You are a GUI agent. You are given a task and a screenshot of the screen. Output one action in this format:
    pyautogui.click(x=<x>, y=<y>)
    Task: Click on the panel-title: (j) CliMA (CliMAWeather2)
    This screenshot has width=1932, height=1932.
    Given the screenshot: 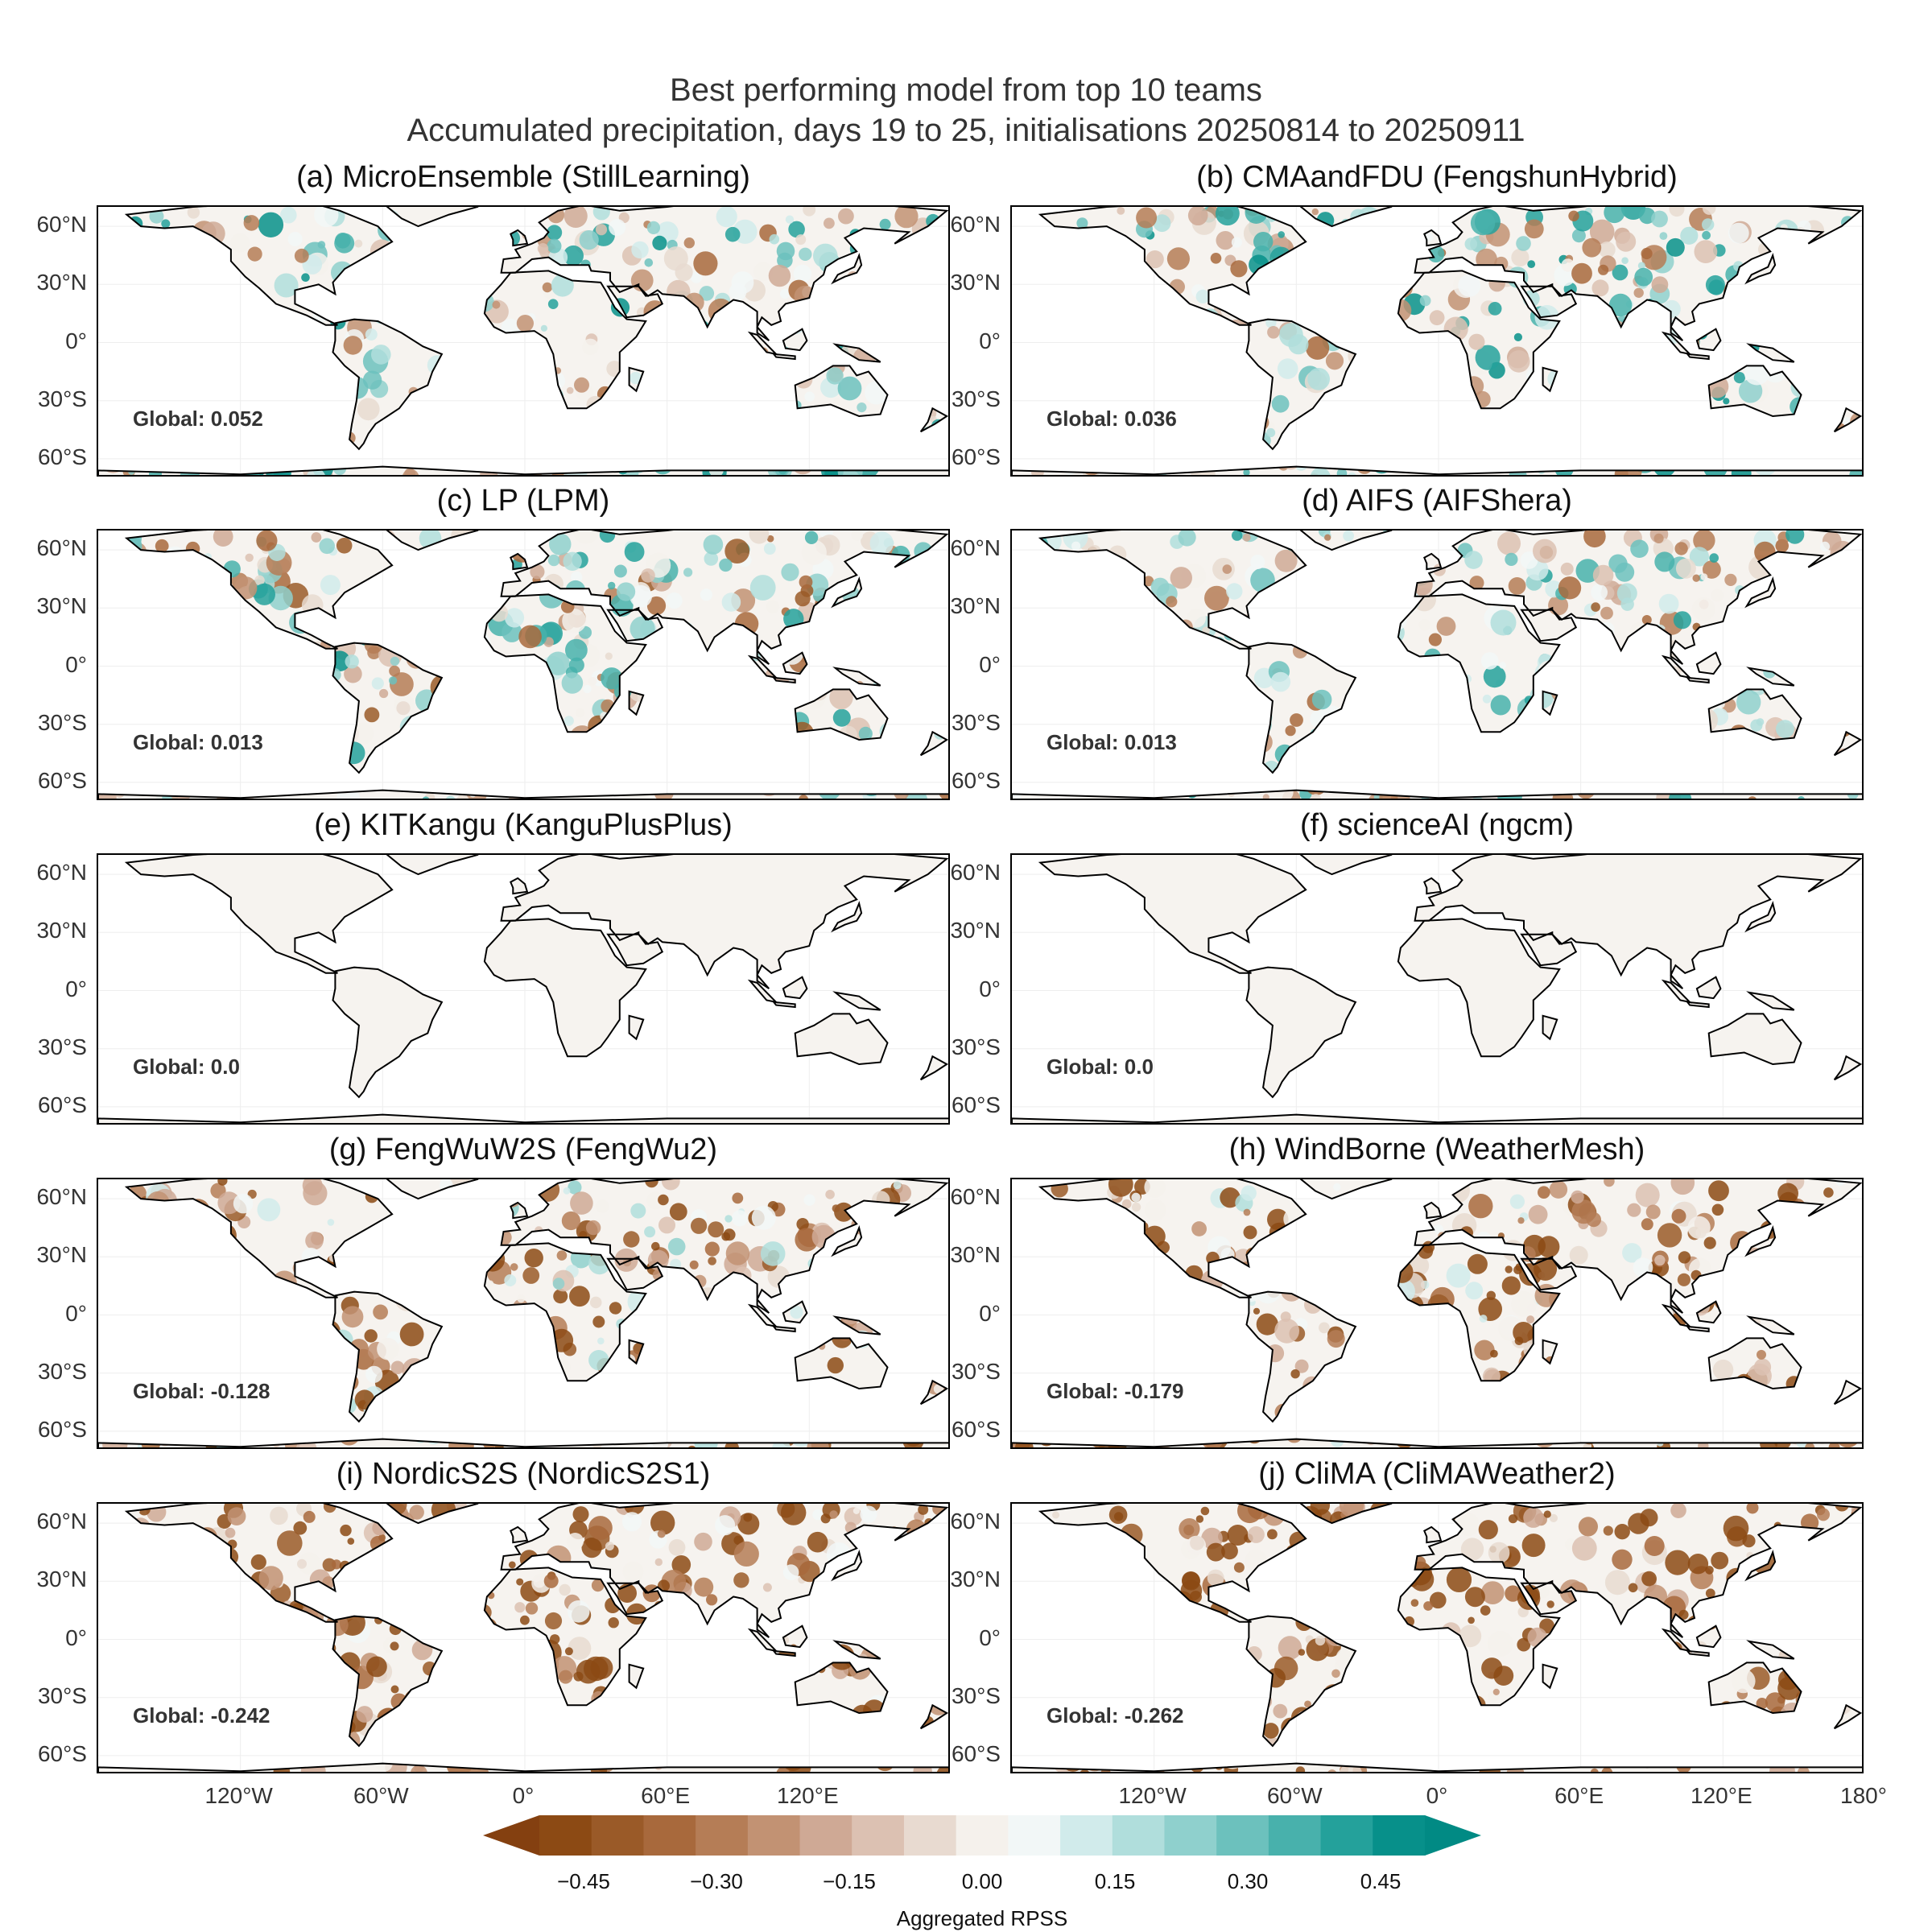 What is the action you would take?
    pyautogui.click(x=1437, y=1474)
    